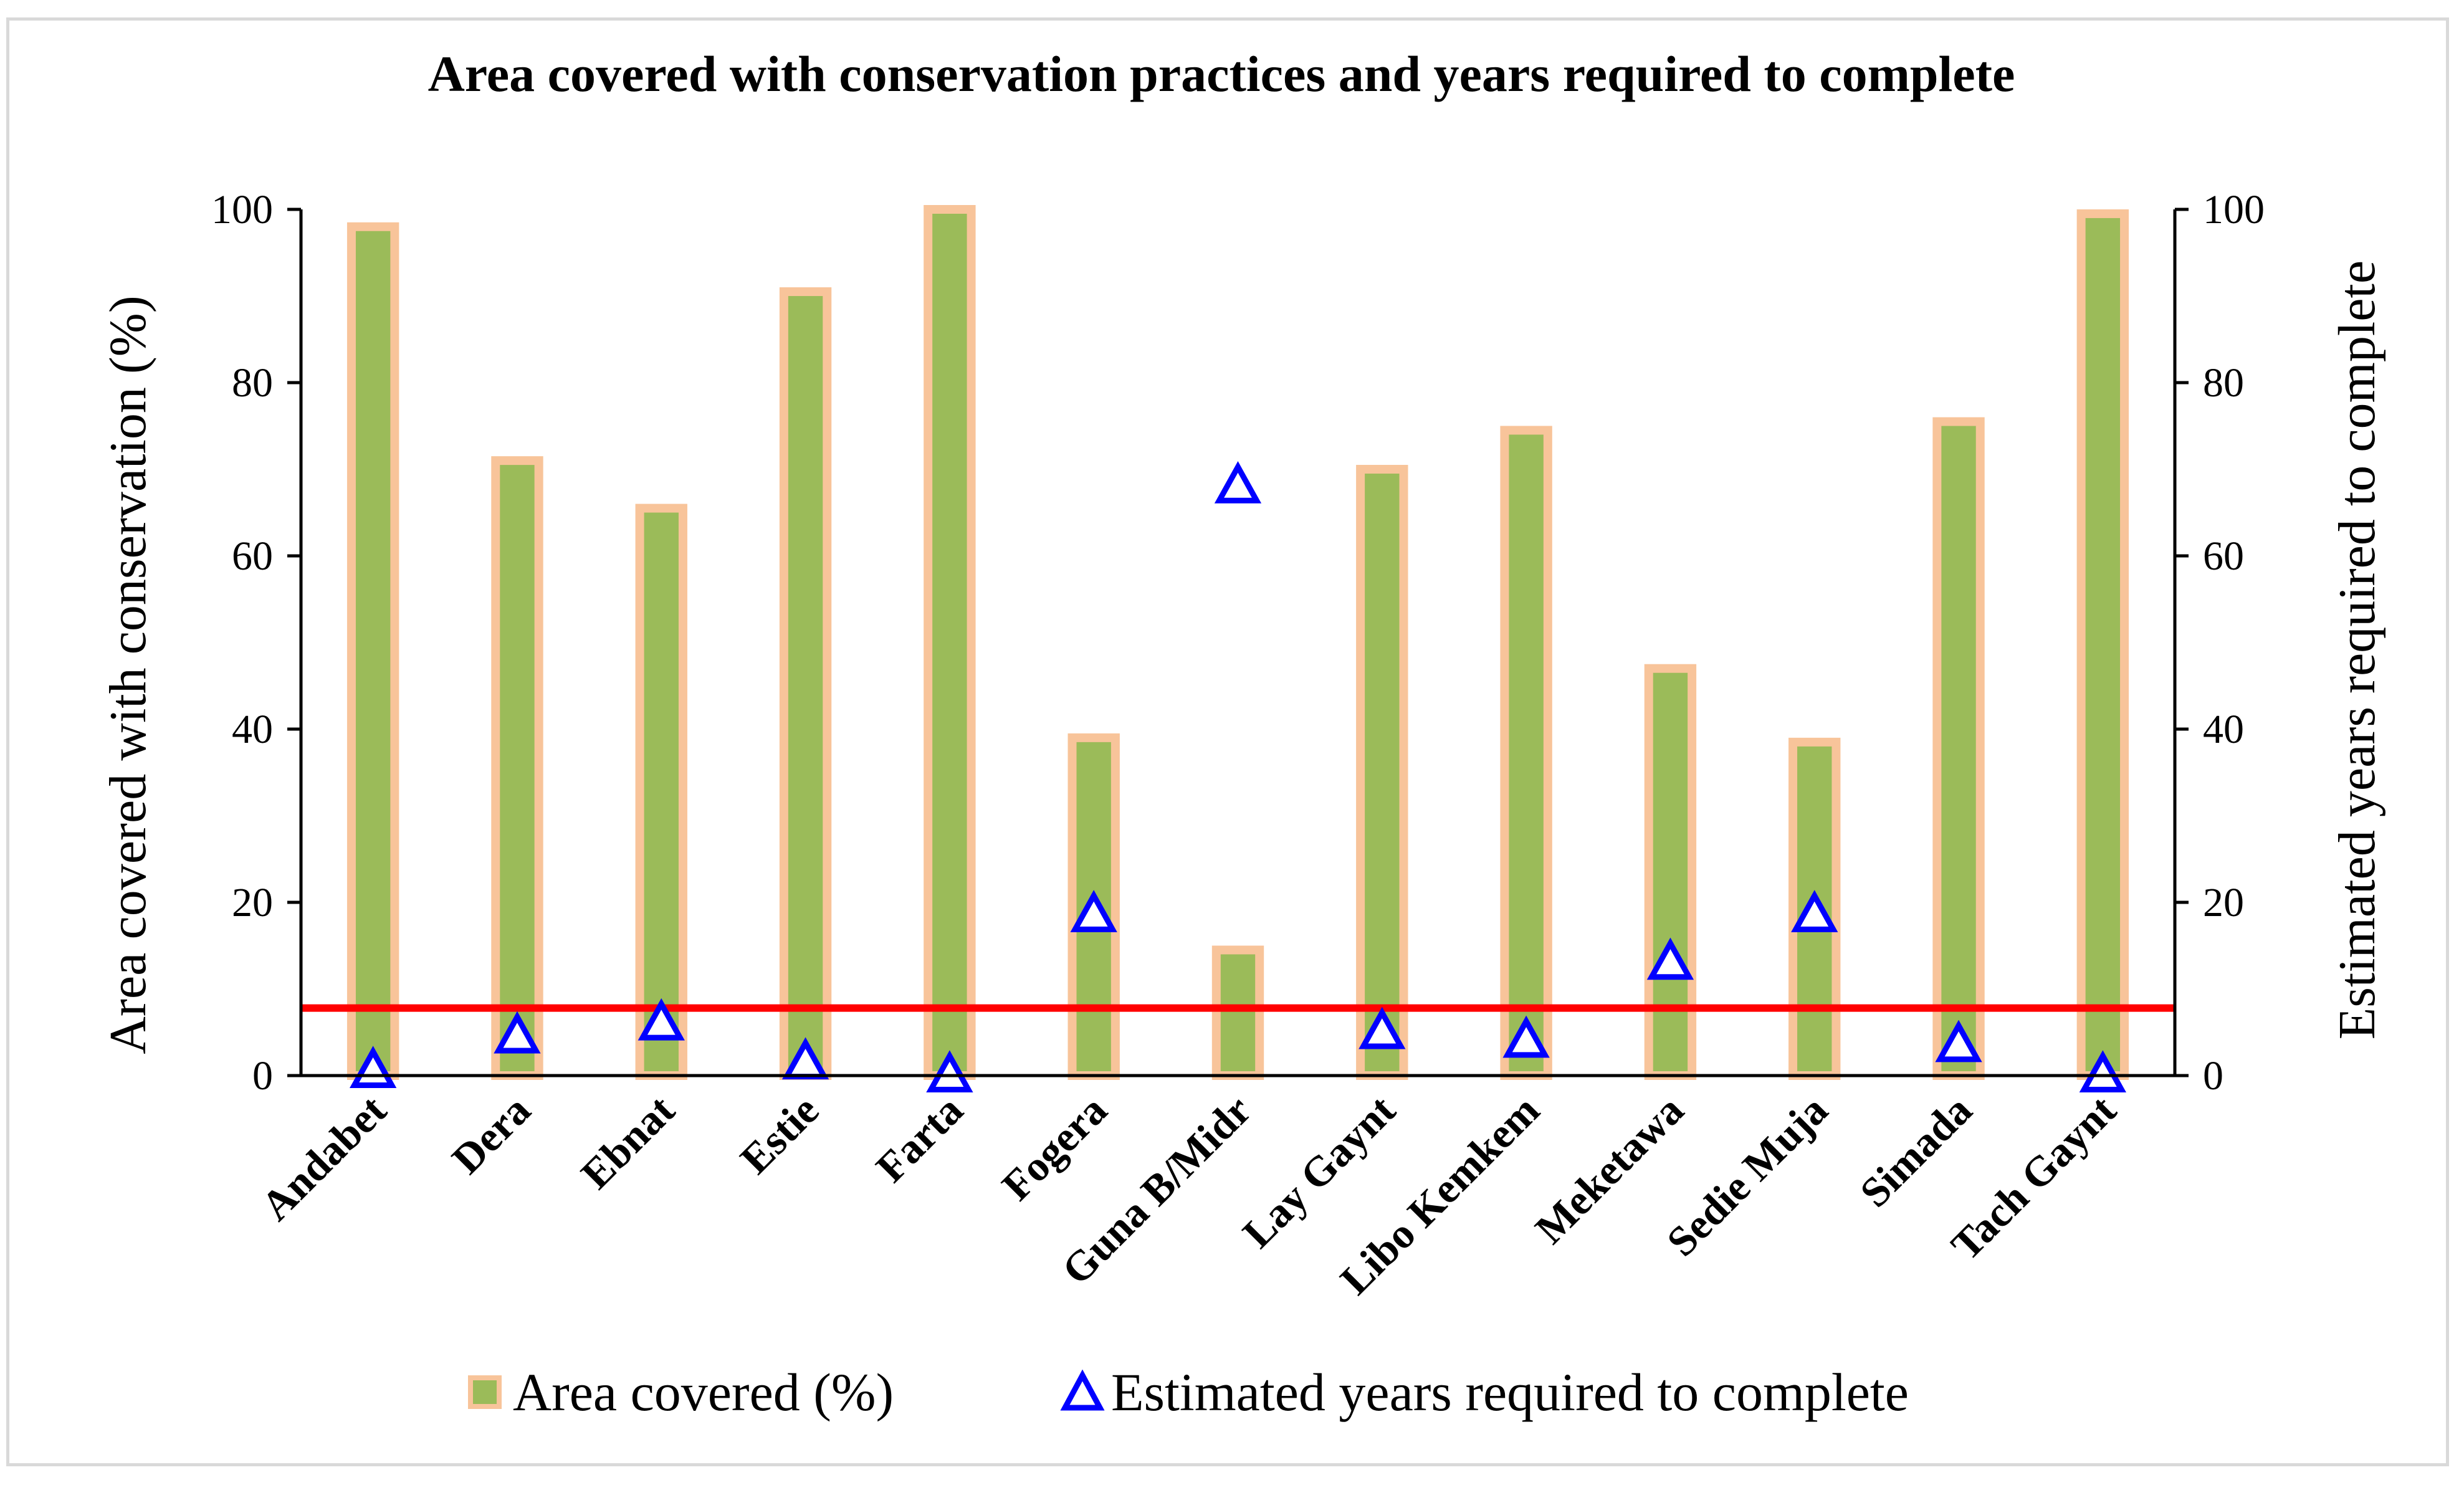 Image resolution: width=2464 pixels, height=1485 pixels. What do you see at coordinates (1814, 911) in the screenshot?
I see `marker-sedie-muja` at bounding box center [1814, 911].